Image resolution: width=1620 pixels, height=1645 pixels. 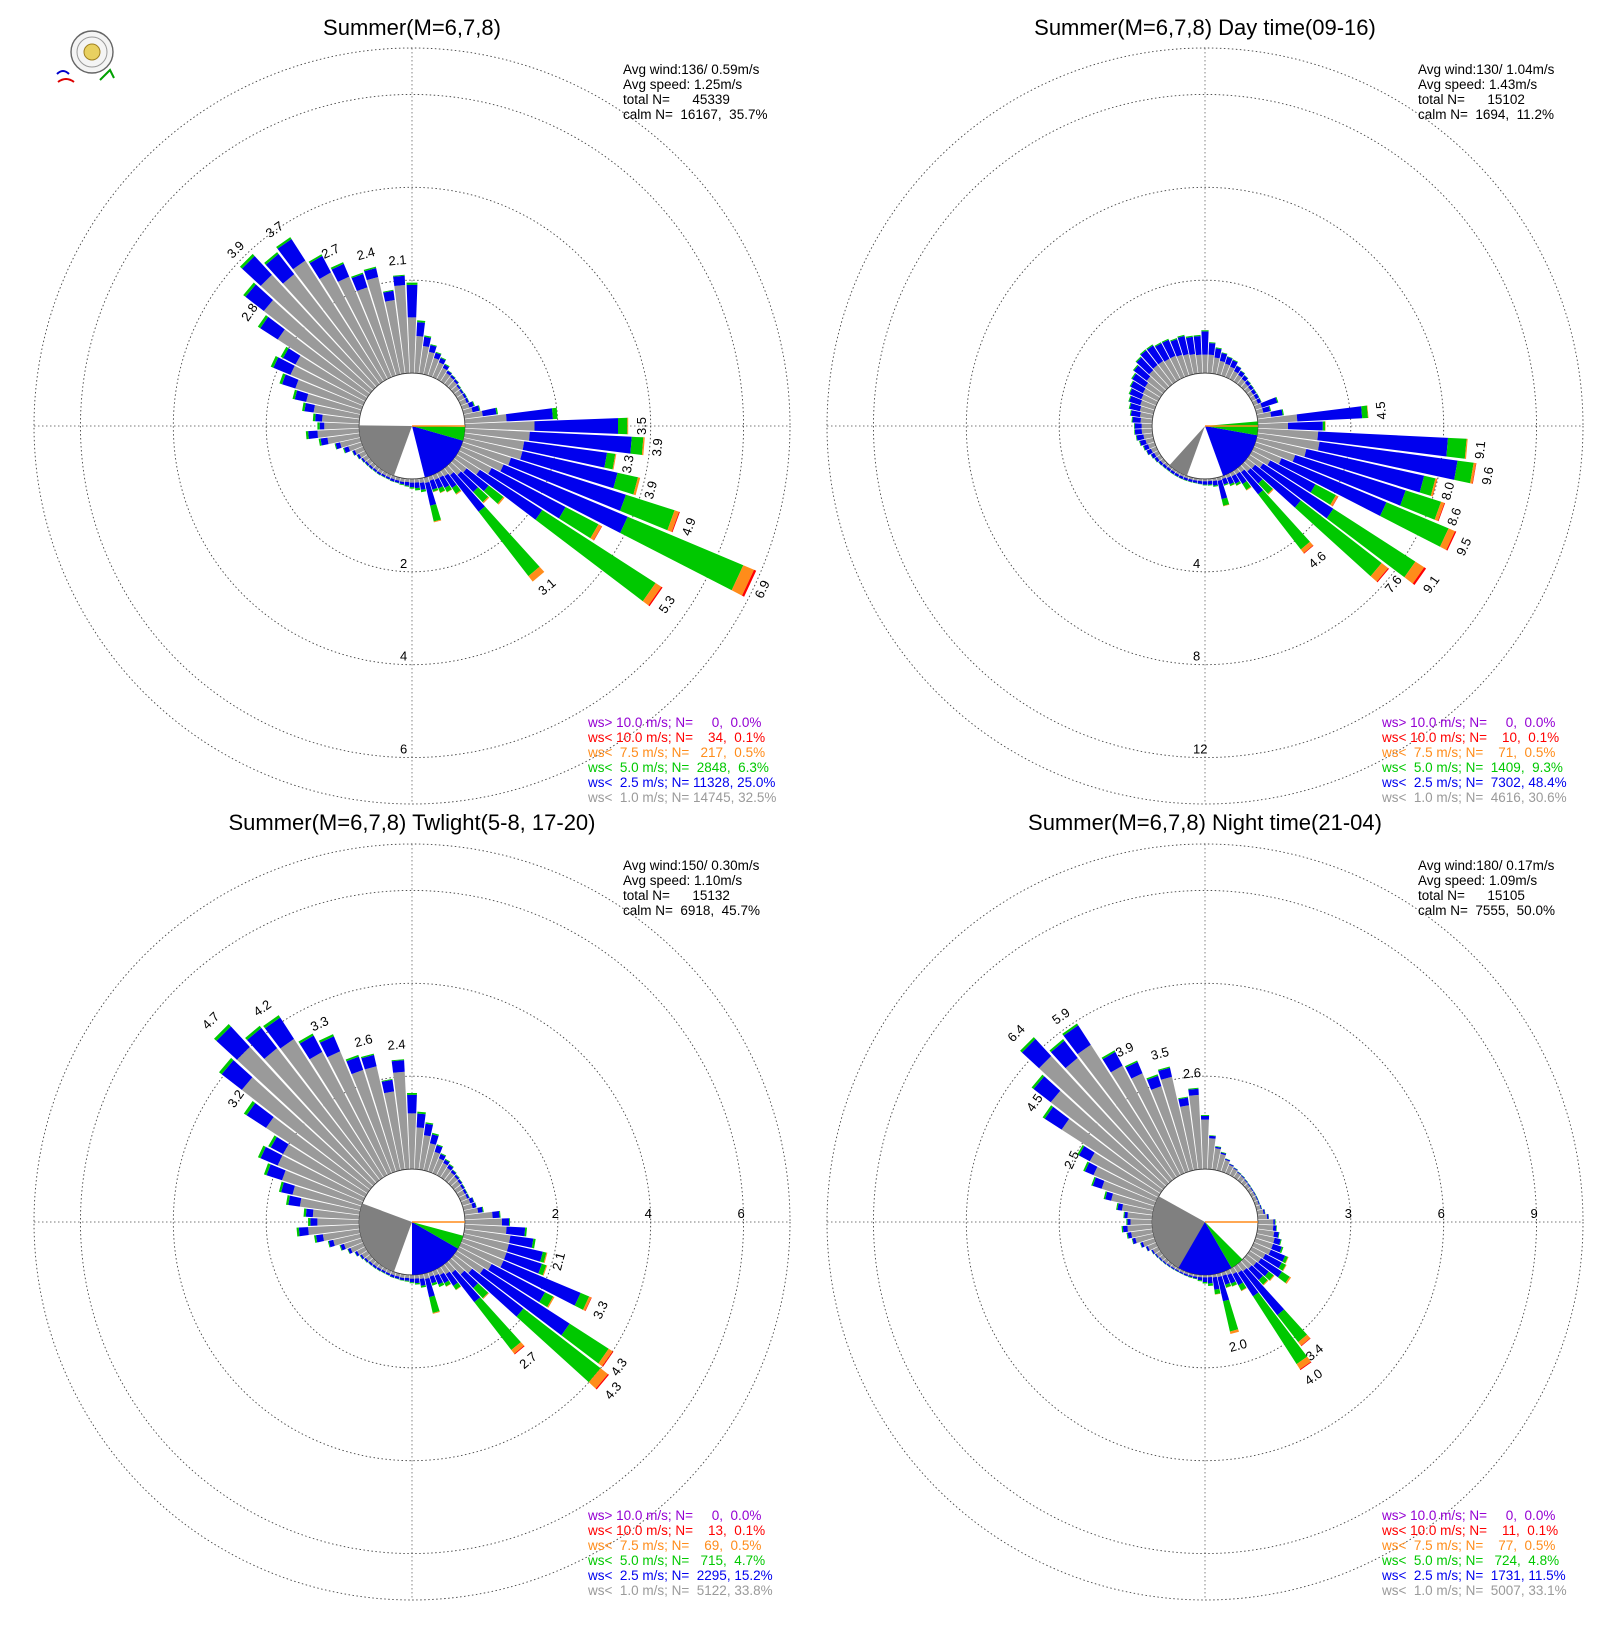 I want to click on legend-entry: ws< 10.0 m/s; N= 34, 0.1%, so click(x=676, y=737).